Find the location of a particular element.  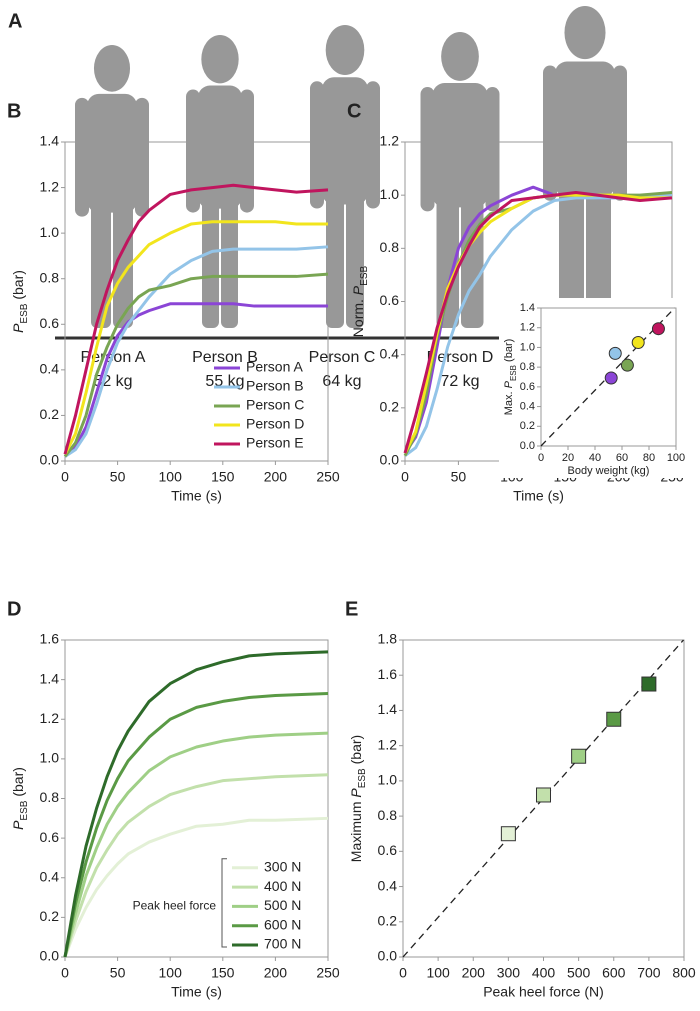

x-tick-label: 80 is located at coordinates (649, 458).